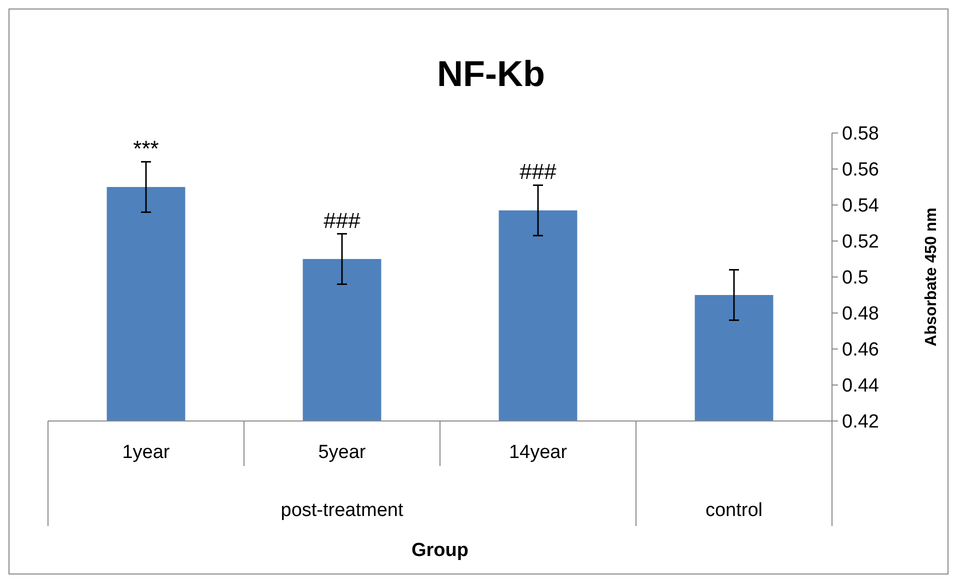 The width and height of the screenshot is (957, 583). What do you see at coordinates (146, 452) in the screenshot?
I see `x-tick-label: 1year` at bounding box center [146, 452].